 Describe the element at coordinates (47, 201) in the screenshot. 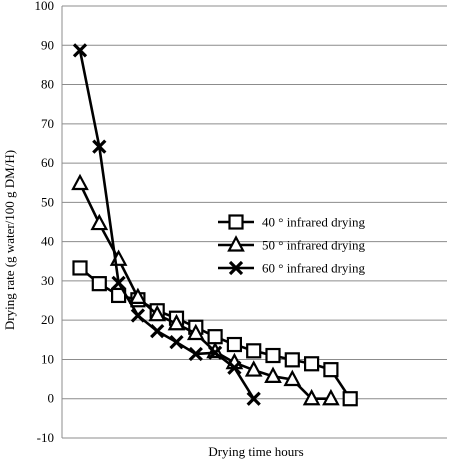

I see `y-tick-label: 50` at that location.